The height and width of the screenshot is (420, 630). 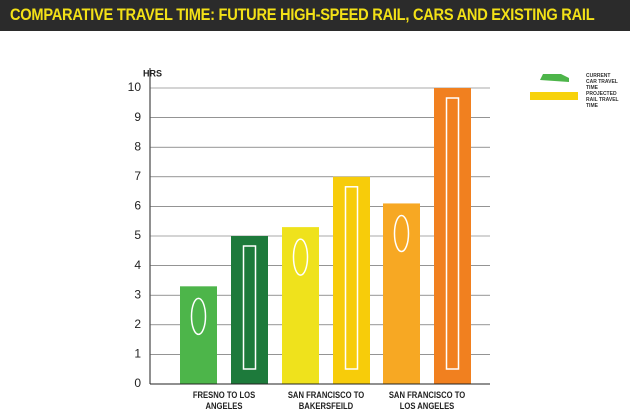 I want to click on y-tick-label: 9, so click(x=137, y=117).